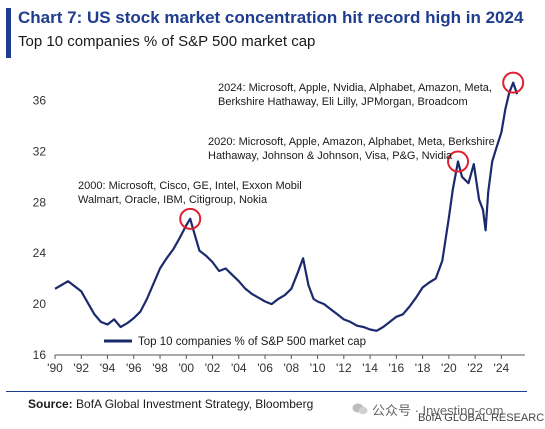 The height and width of the screenshot is (429, 545). Describe the element at coordinates (360, 409) in the screenshot. I see `wechat-icon` at that location.